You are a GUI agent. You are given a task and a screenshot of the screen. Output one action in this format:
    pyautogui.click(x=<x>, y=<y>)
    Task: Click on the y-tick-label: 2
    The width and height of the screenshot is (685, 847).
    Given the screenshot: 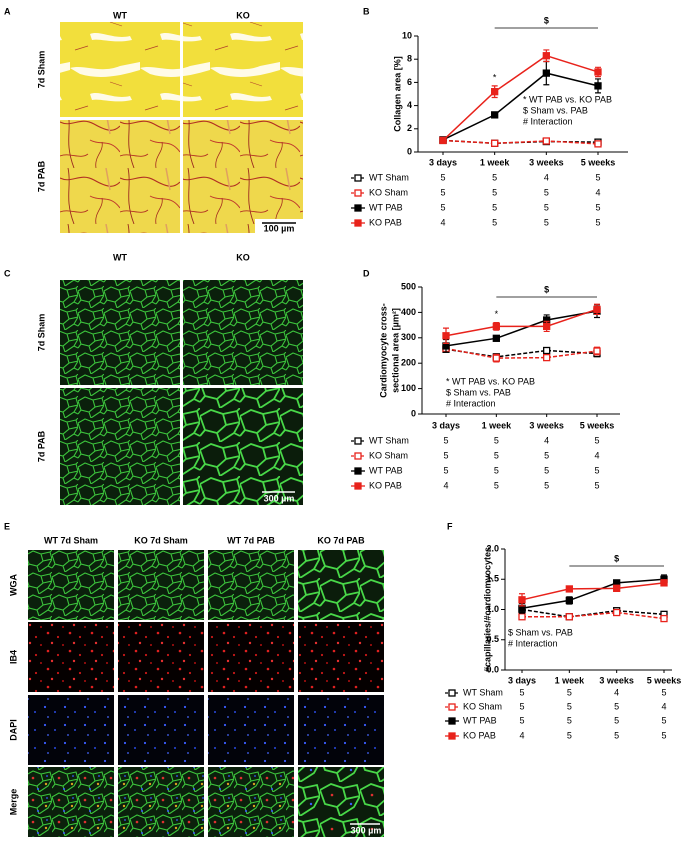 What is the action you would take?
    pyautogui.click(x=409, y=128)
    